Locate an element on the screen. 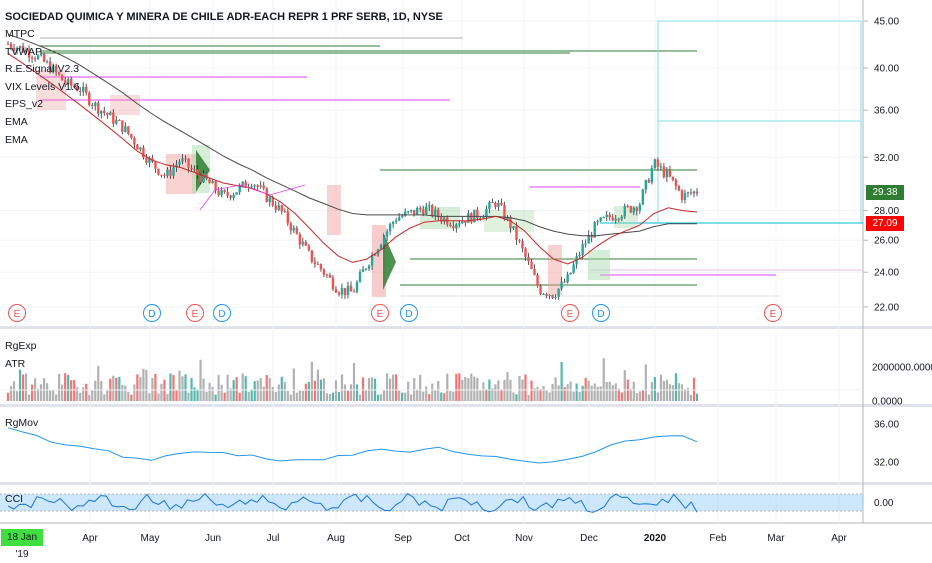 Image resolution: width=932 pixels, height=563 pixels. svg-text: D is located at coordinates (151, 314).